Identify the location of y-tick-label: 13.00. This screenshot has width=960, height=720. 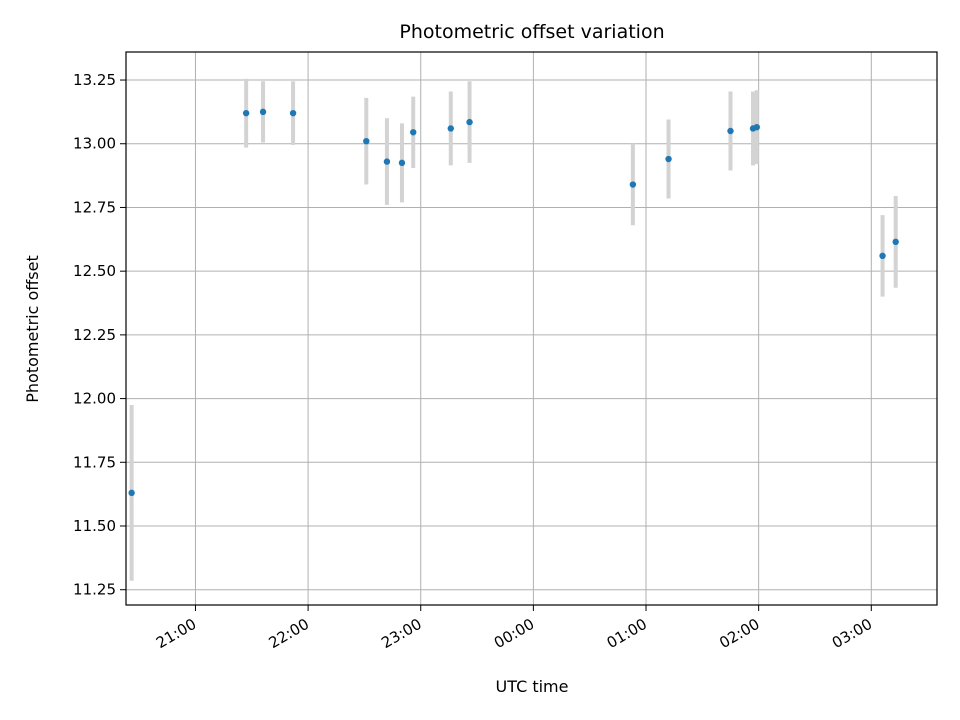
(94, 144).